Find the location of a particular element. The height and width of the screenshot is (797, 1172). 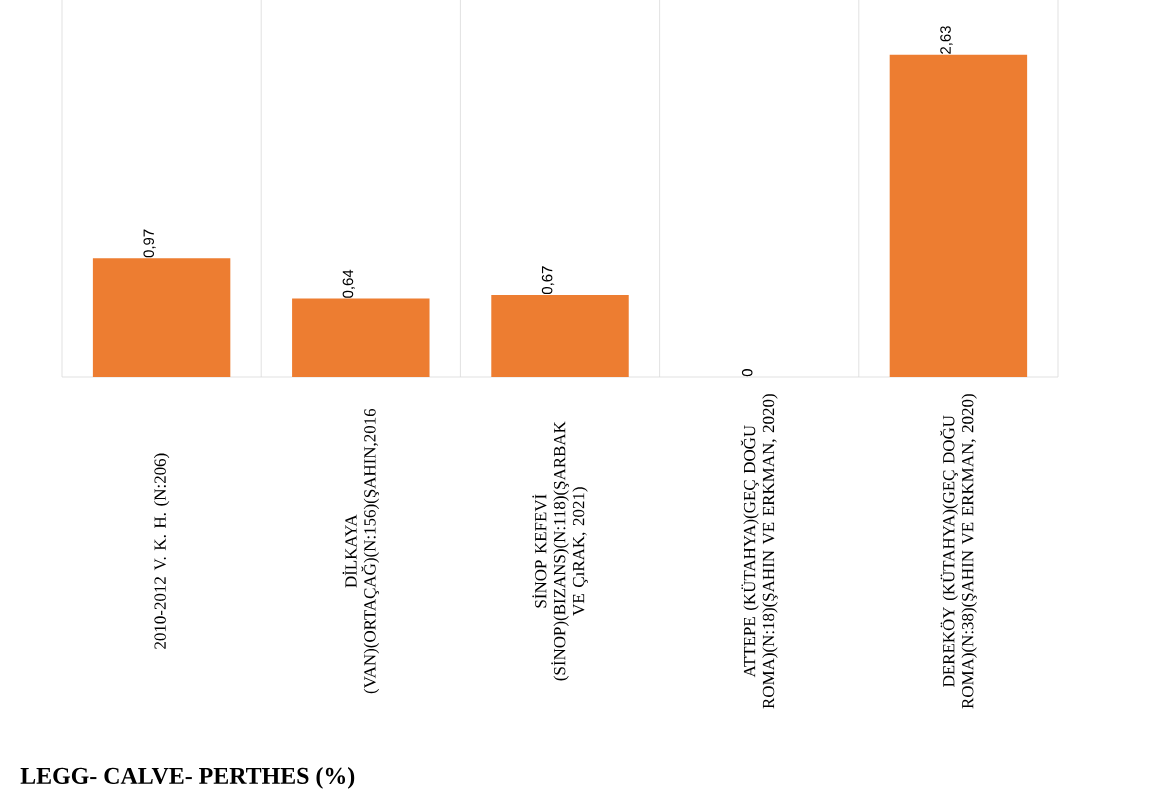

x-tick-label: DİLKAYA (VAN)(ORTAÇAĞ)(N:156)(ŞAHIN,2016 is located at coordinates (361, 551).